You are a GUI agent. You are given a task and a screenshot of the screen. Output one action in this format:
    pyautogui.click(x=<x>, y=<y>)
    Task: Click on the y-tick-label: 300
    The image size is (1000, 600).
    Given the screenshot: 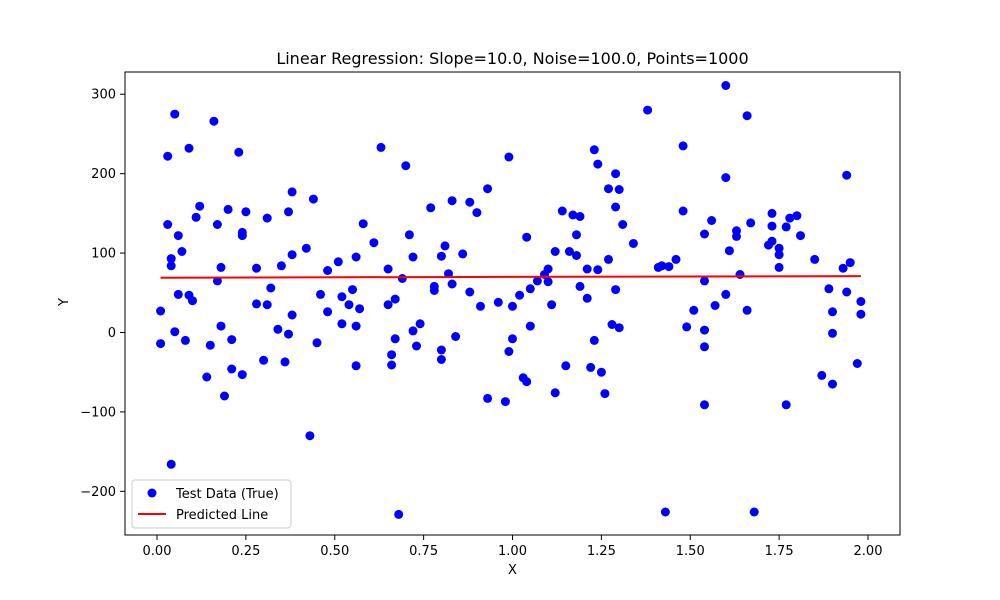 What is the action you would take?
    pyautogui.click(x=103, y=95)
    